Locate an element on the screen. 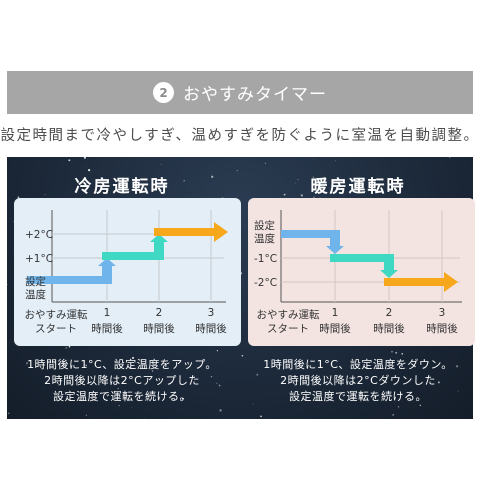 This screenshot has height=480, width=480. step-badge: 2 is located at coordinates (163, 92).